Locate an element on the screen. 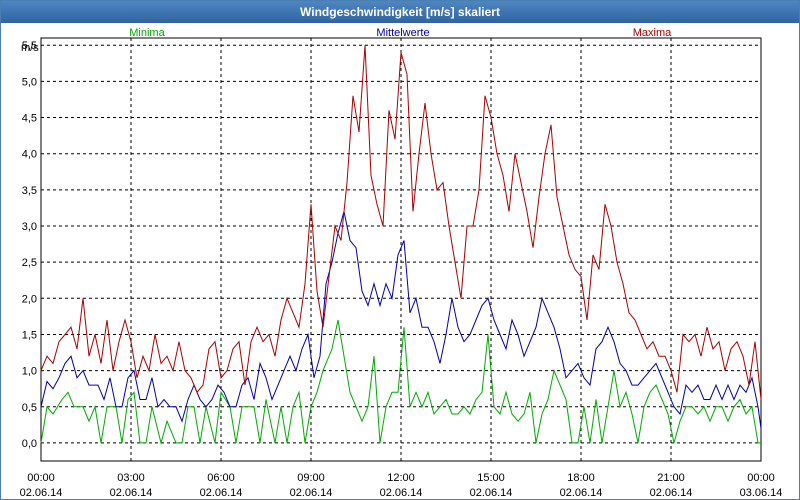  legend-maxima: Maxima is located at coordinates (652, 33).